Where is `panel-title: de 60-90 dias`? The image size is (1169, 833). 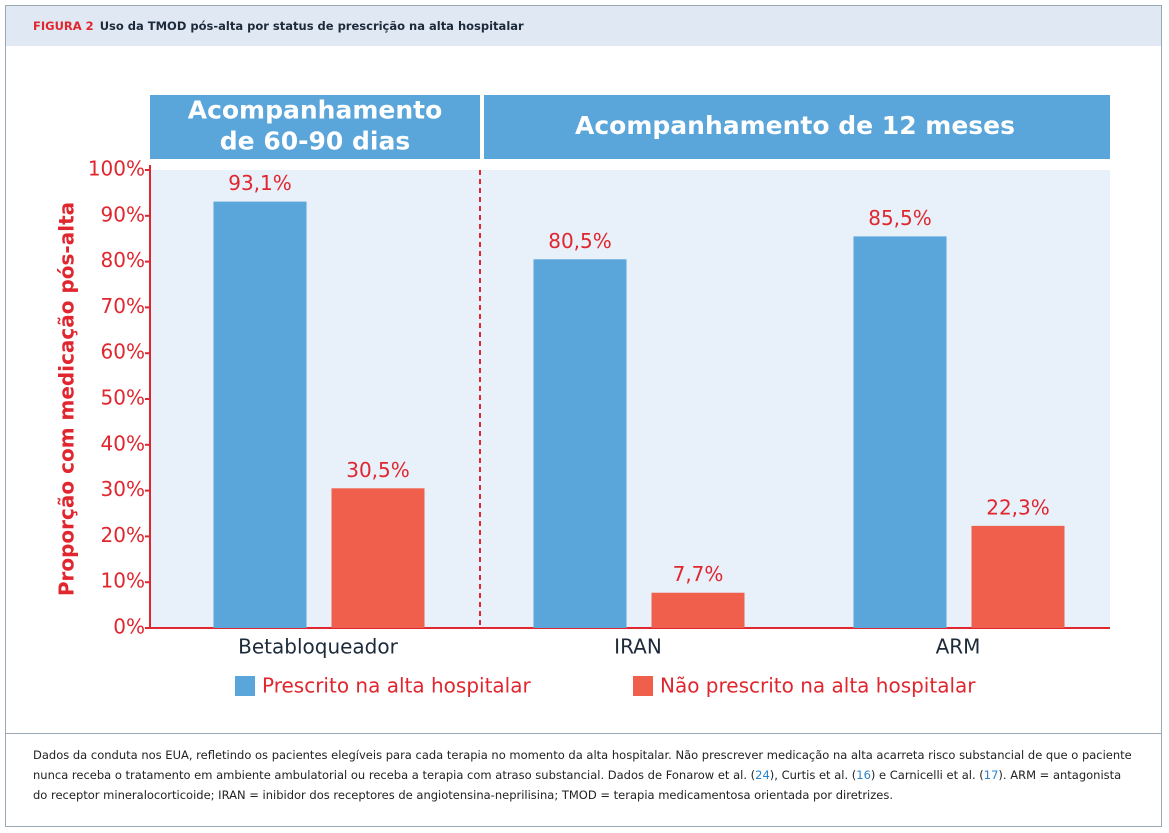
panel-title: de 60-90 dias is located at coordinates (315, 141).